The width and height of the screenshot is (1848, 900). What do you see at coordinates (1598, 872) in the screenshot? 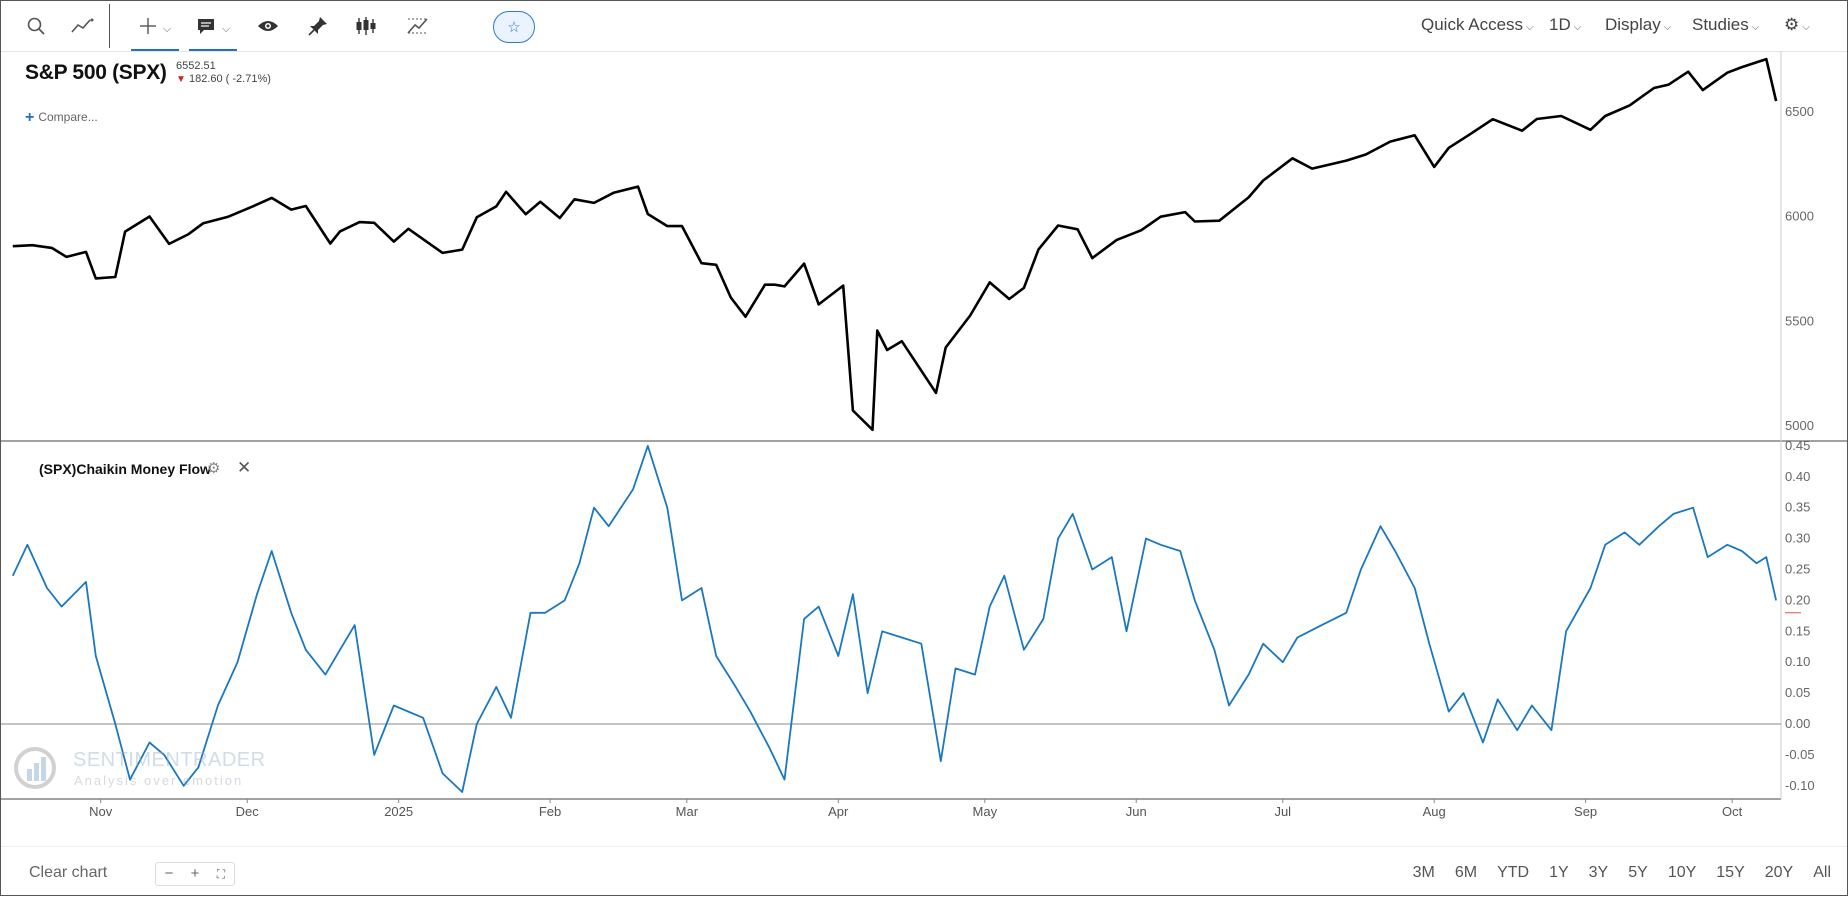
I see `range-3y: 3Y` at bounding box center [1598, 872].